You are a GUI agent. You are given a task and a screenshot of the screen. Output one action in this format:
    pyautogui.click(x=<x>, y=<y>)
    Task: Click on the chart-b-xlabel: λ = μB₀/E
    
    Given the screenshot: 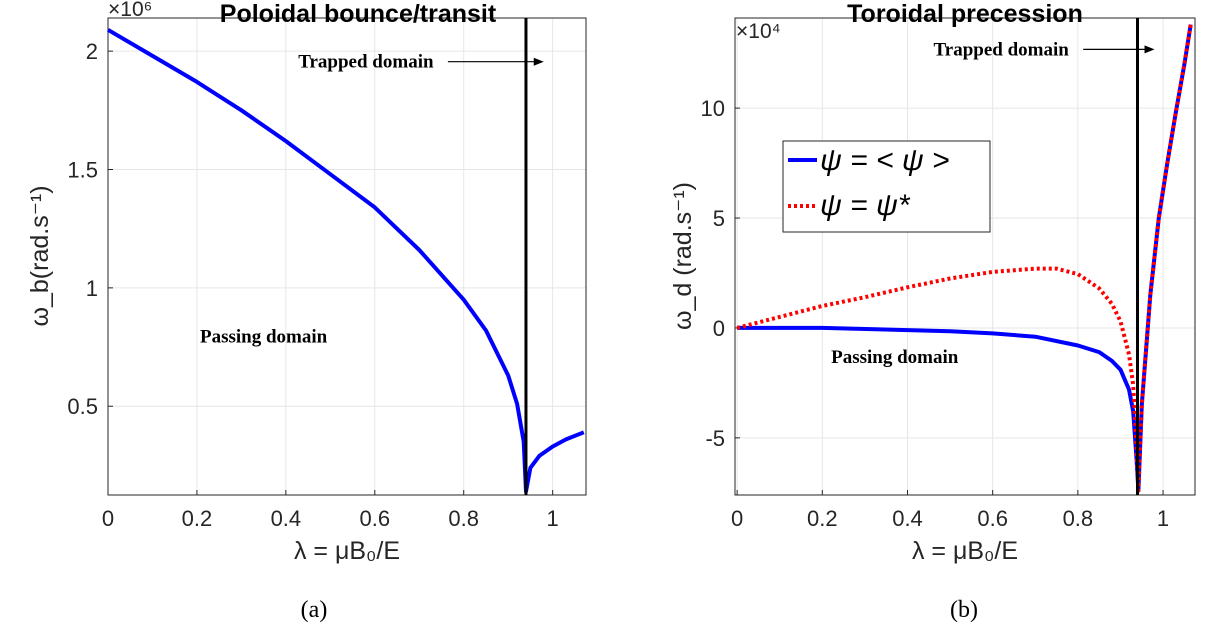 What is the action you would take?
    pyautogui.click(x=965, y=551)
    